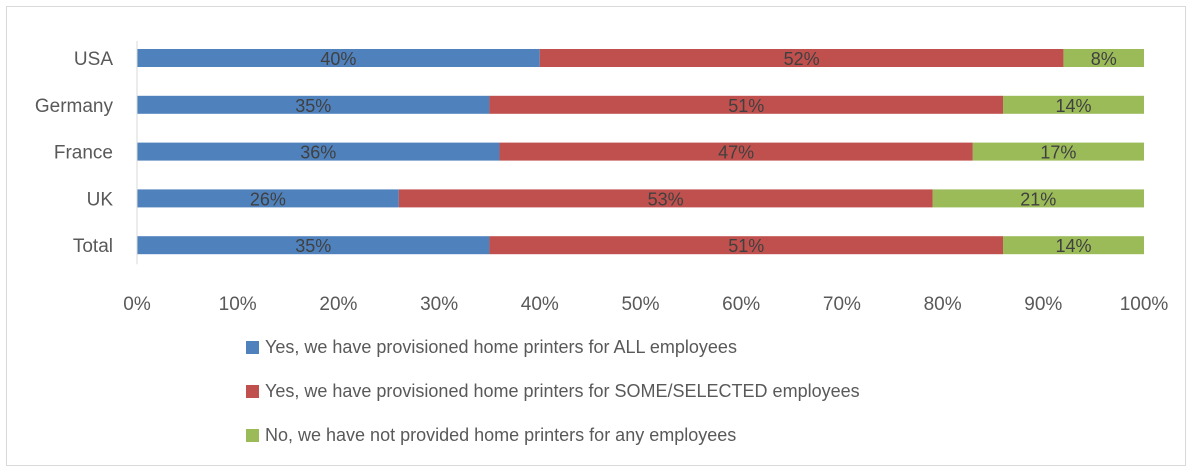 This screenshot has height=472, width=1192. I want to click on data-label-france-series-0: 36%, so click(318, 153).